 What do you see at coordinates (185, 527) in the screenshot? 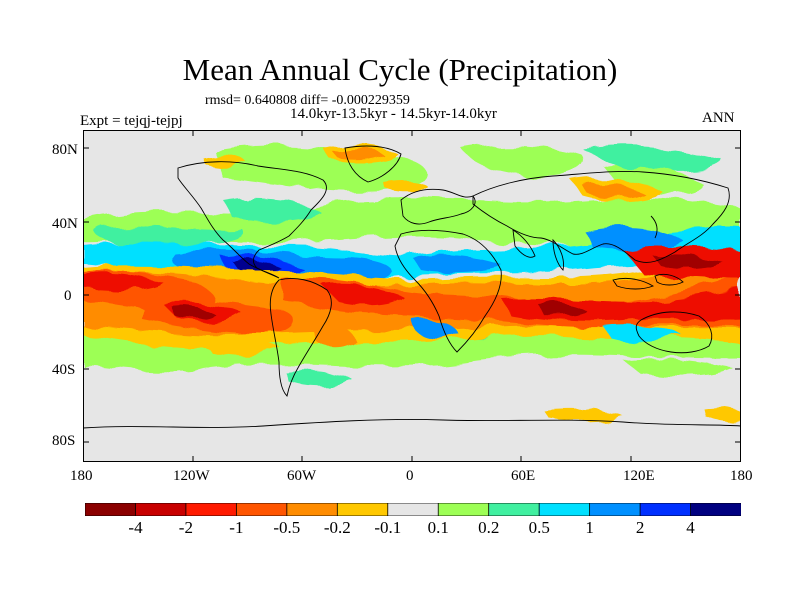
I see `colorbar-label: -2` at bounding box center [185, 527].